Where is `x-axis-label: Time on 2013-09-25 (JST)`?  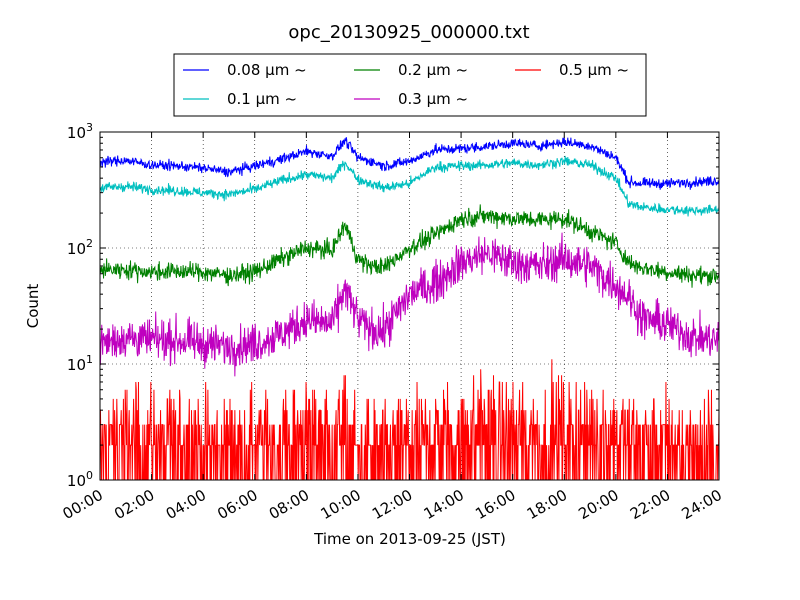
x-axis-label: Time on 2013-09-25 (JST) is located at coordinates (409, 539).